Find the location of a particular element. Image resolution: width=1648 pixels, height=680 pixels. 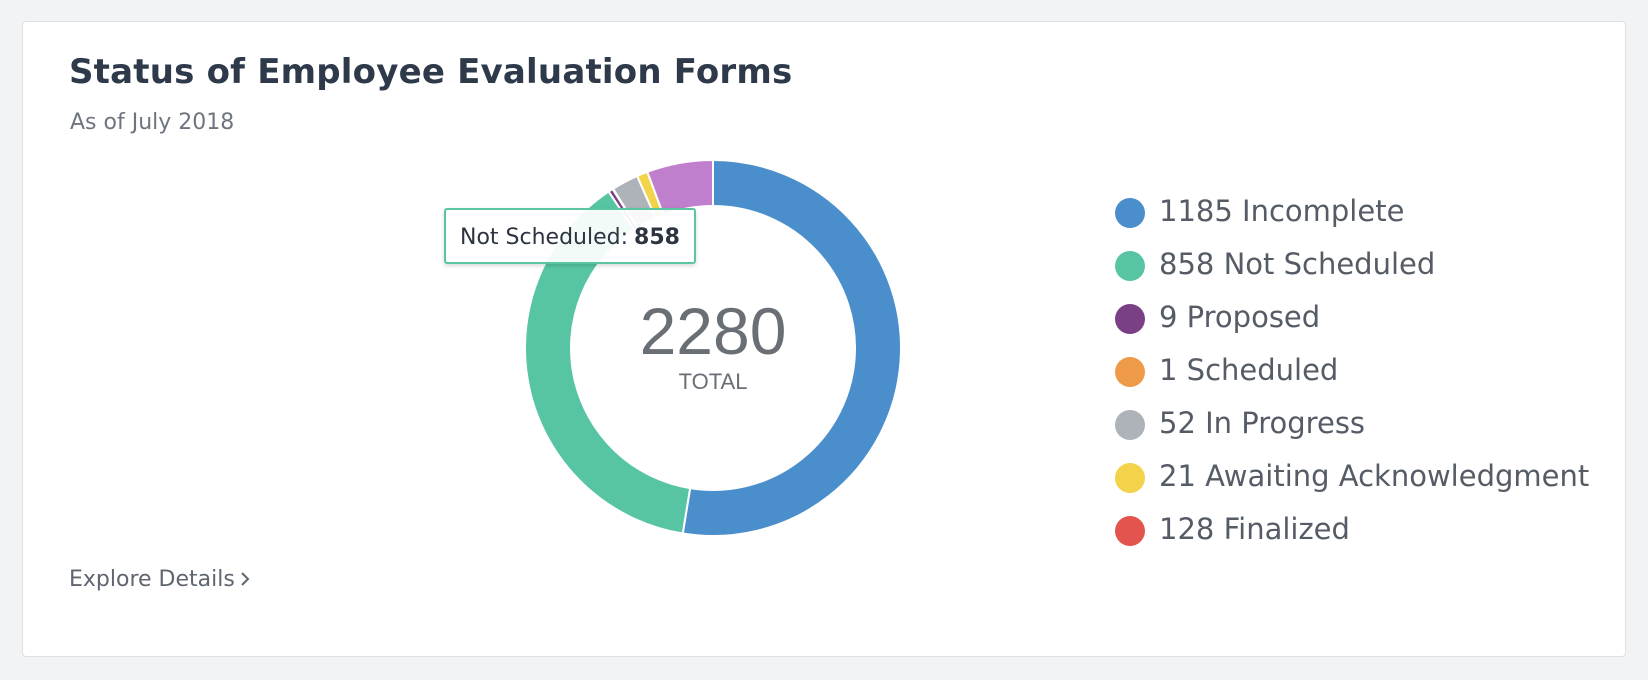

chart-subtitle: As of July 2018 is located at coordinates (152, 122).